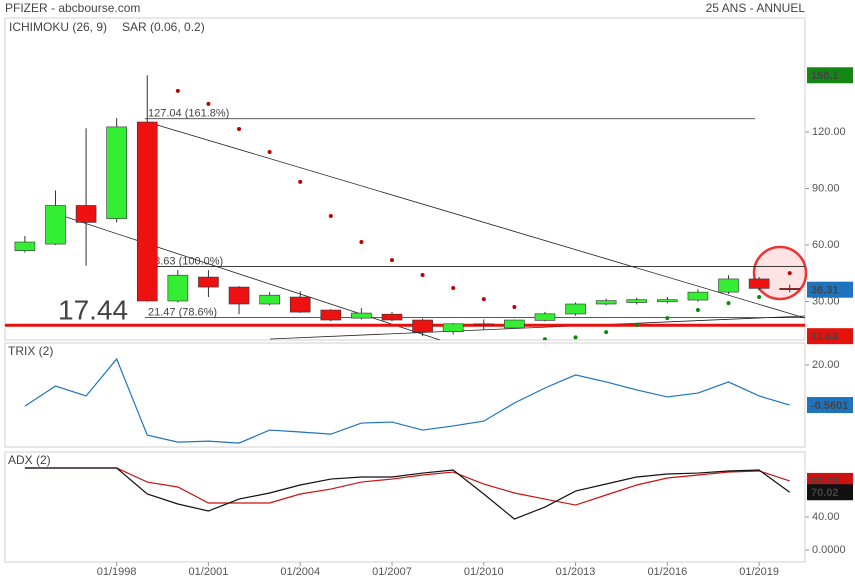 Image resolution: width=855 pixels, height=580 pixels. I want to click on value-box-label: 70.02, so click(825, 493).